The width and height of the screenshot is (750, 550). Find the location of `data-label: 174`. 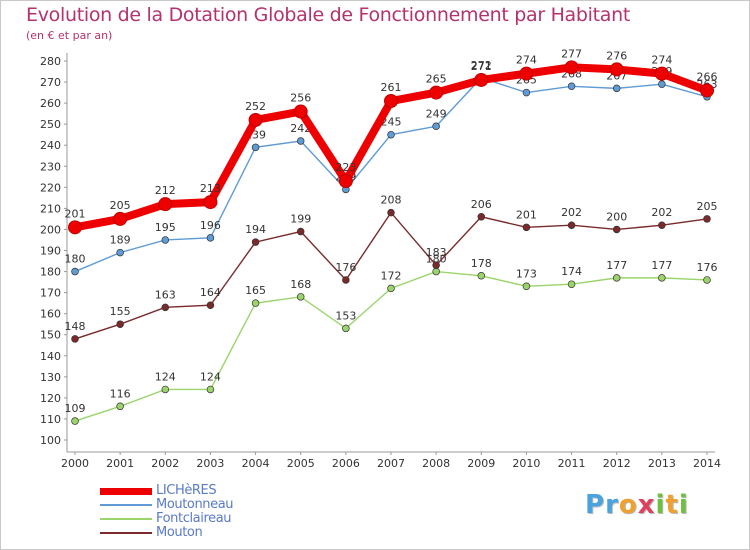

data-label: 174 is located at coordinates (571, 271).